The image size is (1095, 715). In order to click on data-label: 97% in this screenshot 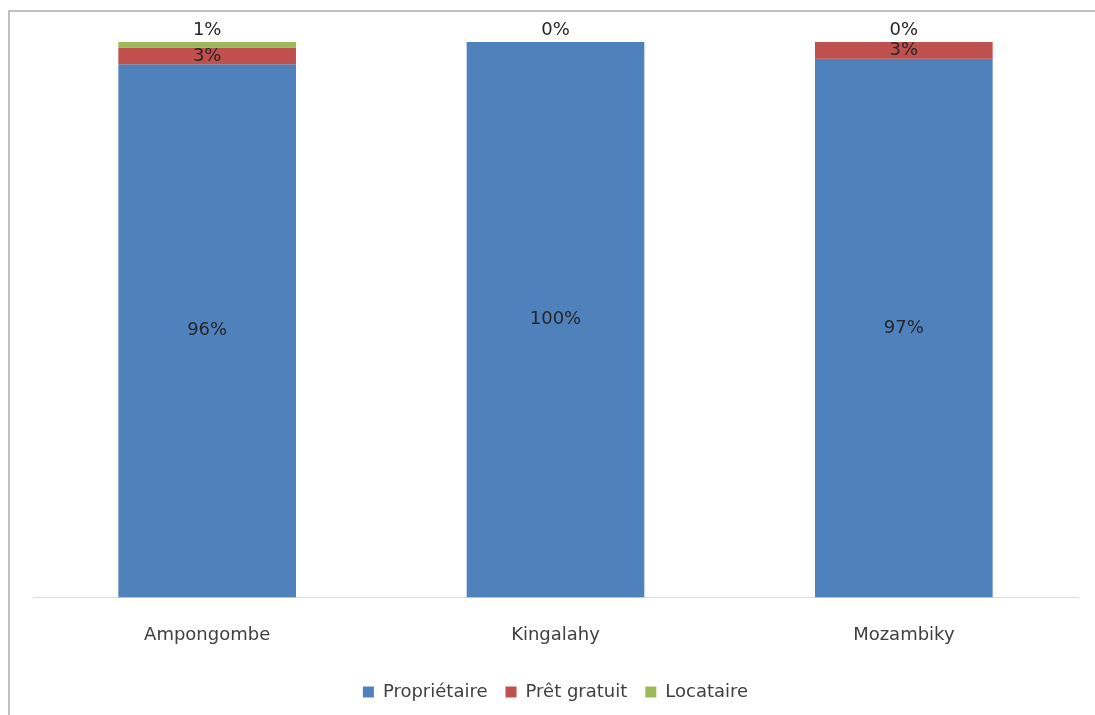, I will do `click(903, 326)`.